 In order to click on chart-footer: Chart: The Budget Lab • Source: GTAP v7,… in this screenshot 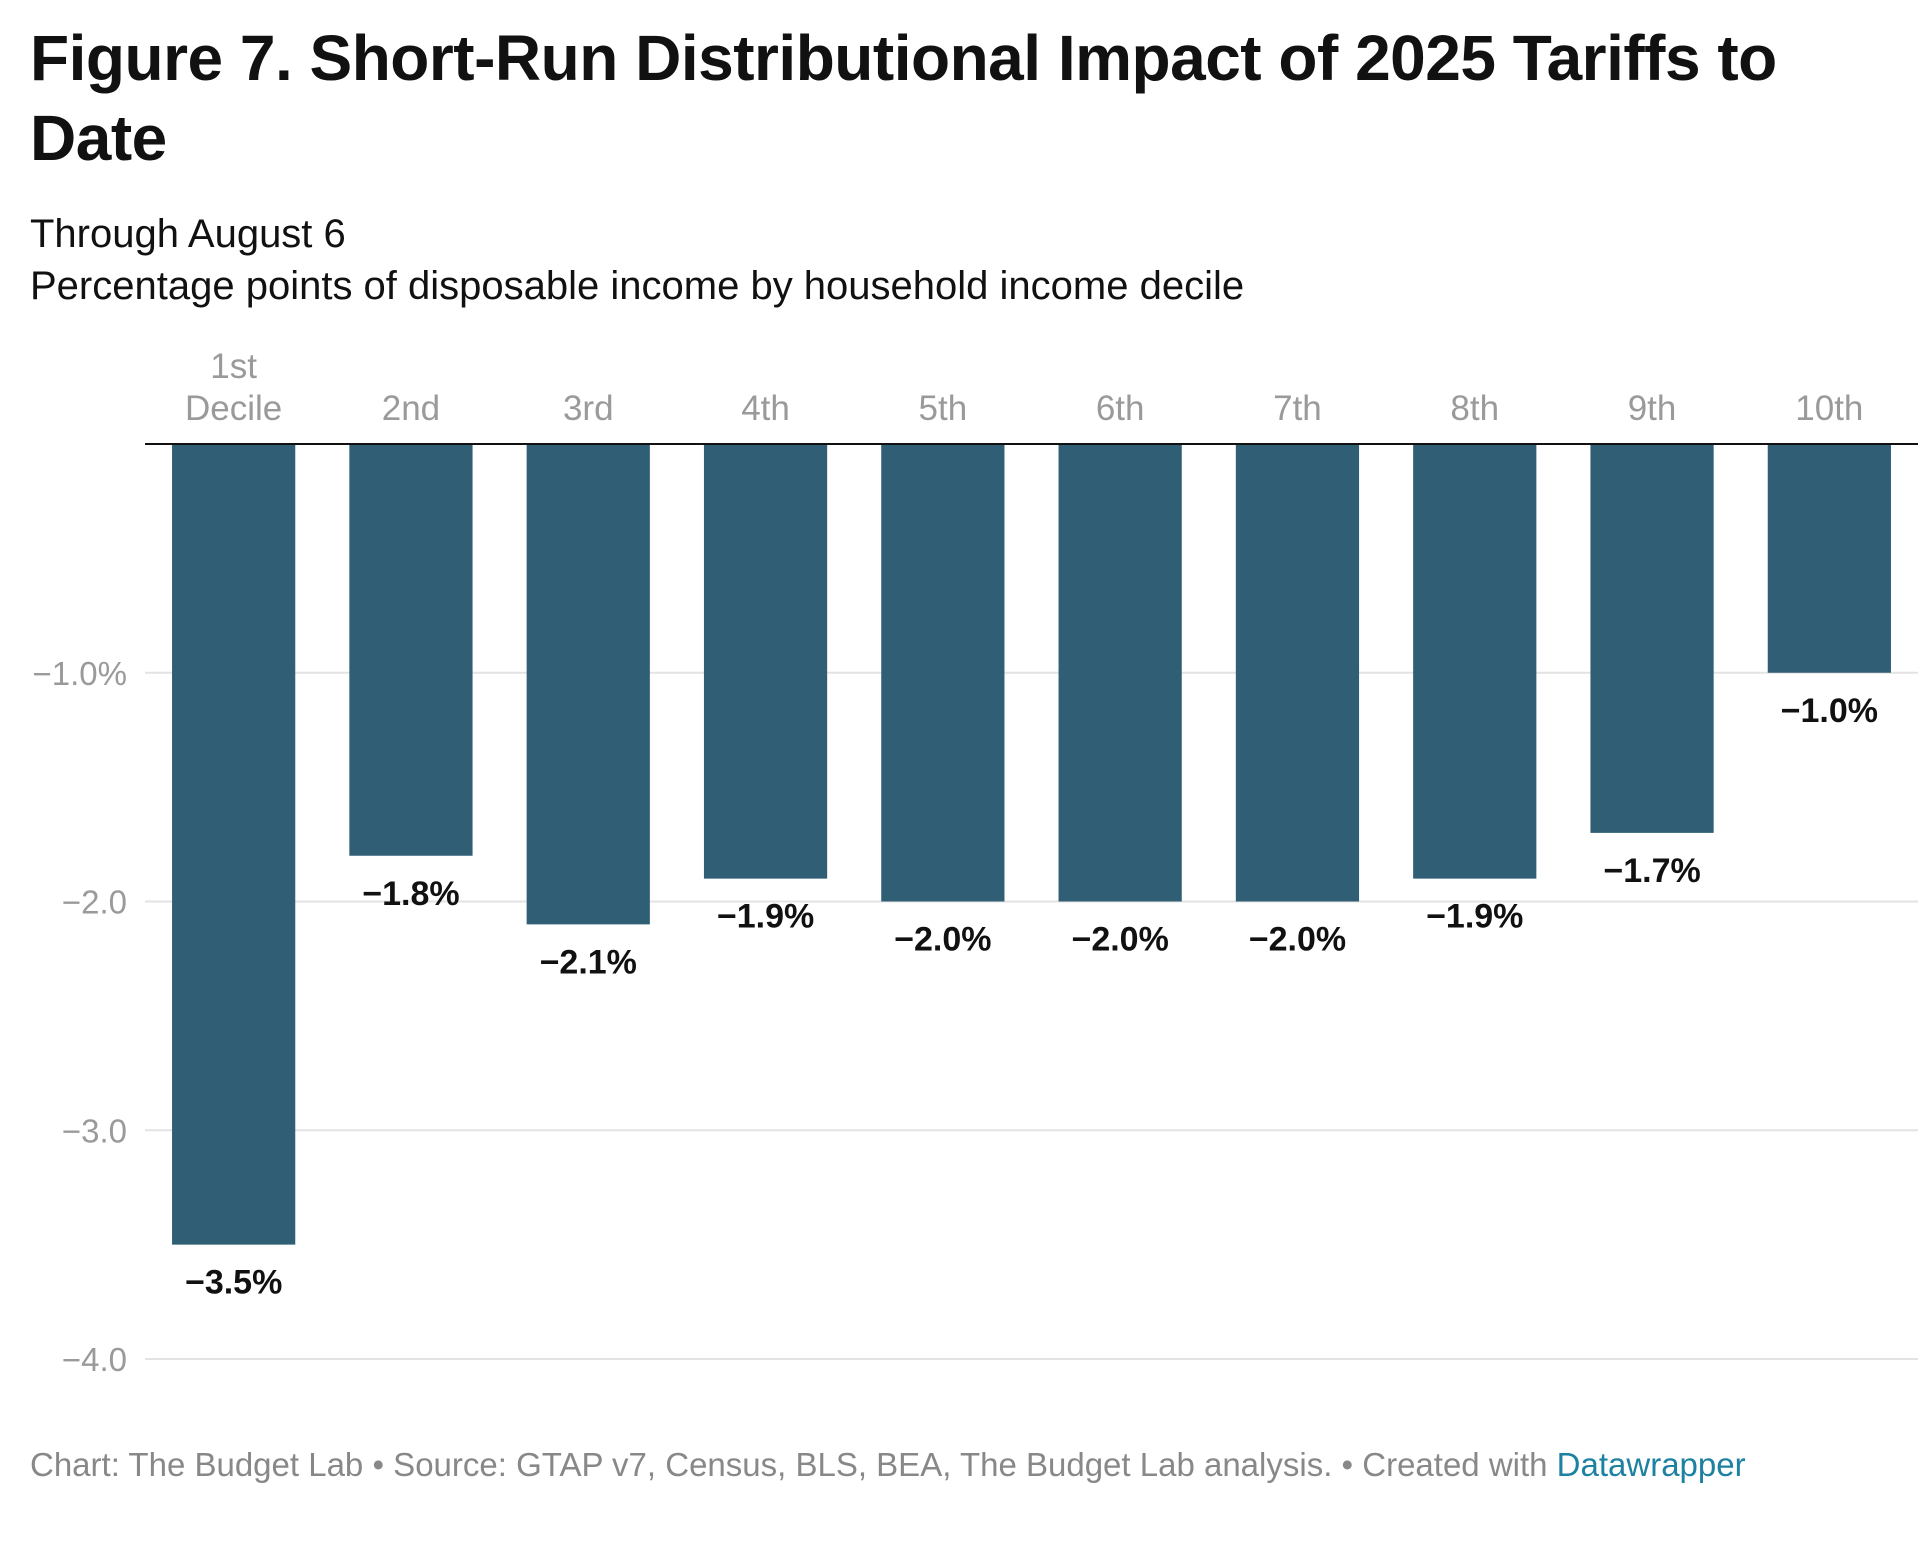, I will do `click(888, 1465)`.